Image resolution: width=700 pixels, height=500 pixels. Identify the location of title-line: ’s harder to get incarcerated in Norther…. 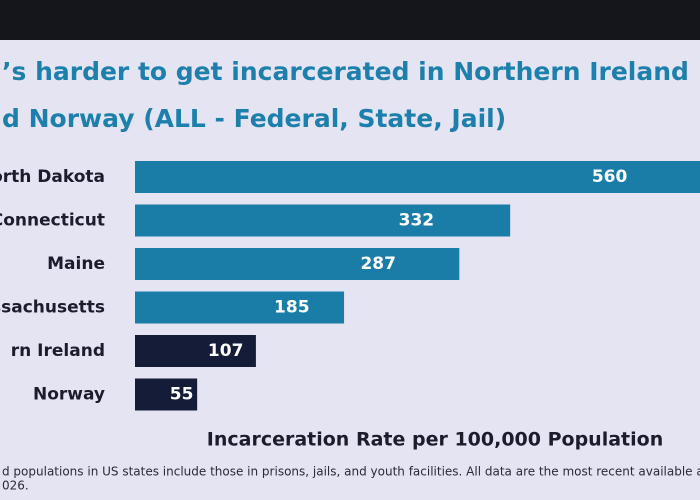
(345, 71).